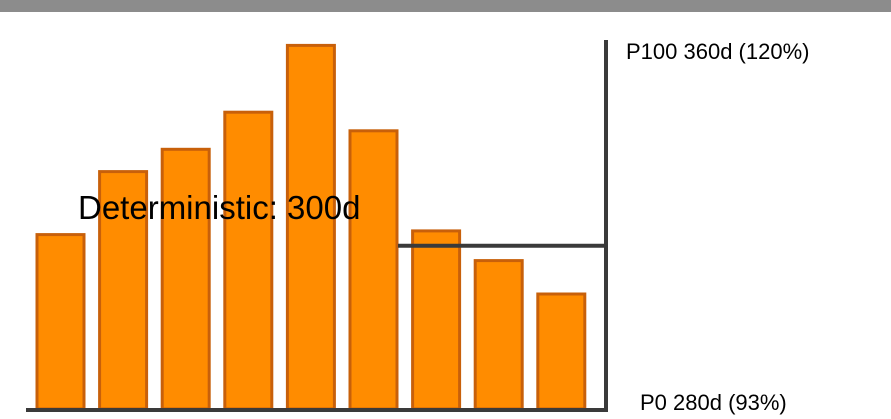  Describe the element at coordinates (219, 207) in the screenshot. I see `deterministic-label: Deterministic: 300d` at that location.